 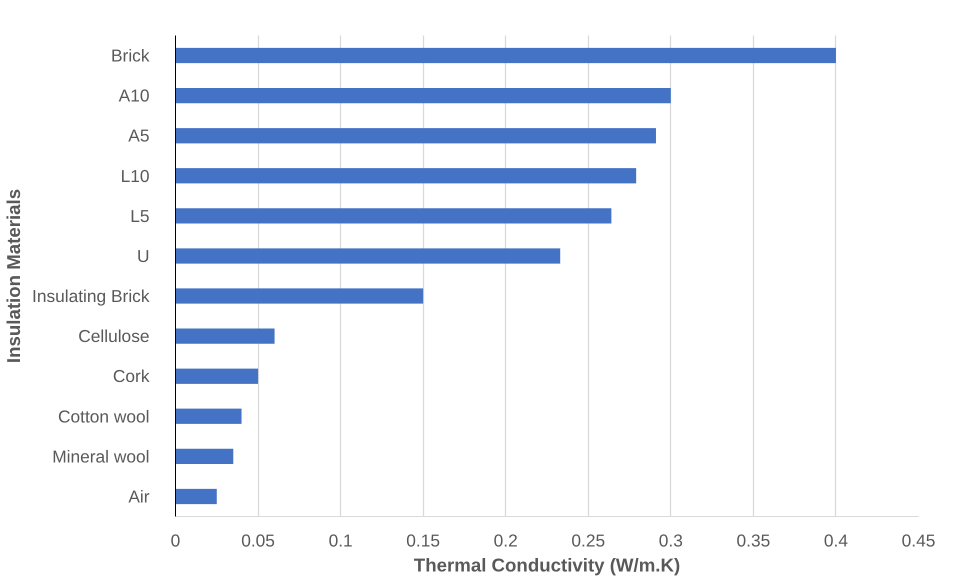 What do you see at coordinates (588, 540) in the screenshot?
I see `x-tick-label: 0.25` at bounding box center [588, 540].